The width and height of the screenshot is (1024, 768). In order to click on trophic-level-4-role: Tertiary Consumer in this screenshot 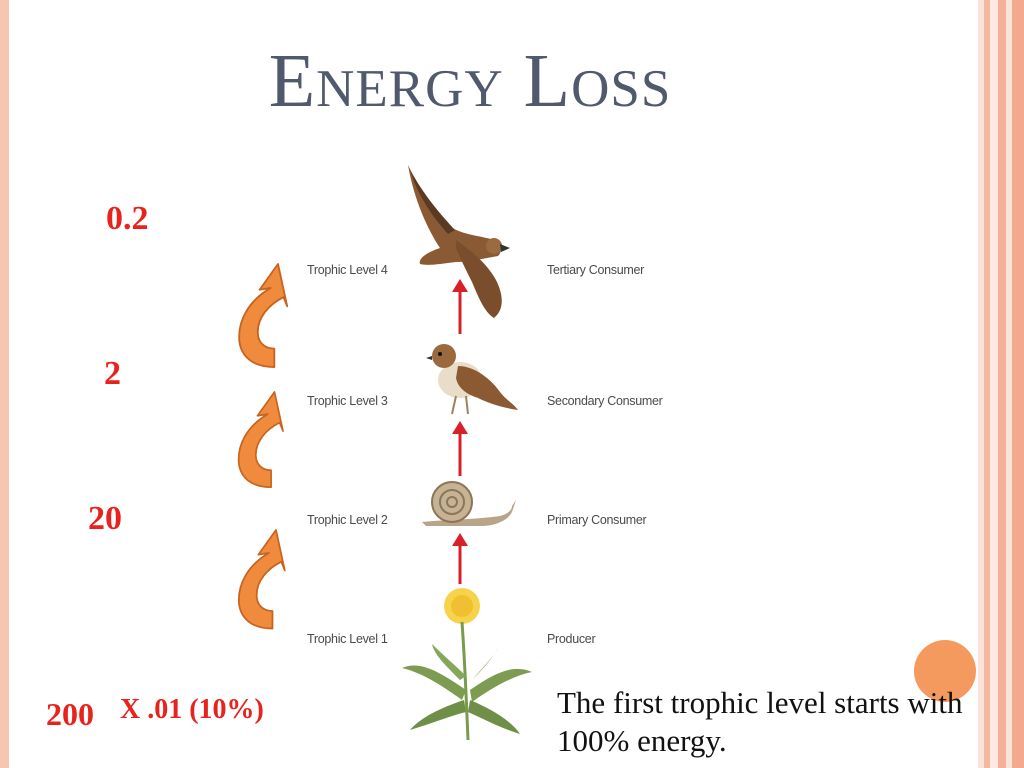, I will do `click(596, 270)`.